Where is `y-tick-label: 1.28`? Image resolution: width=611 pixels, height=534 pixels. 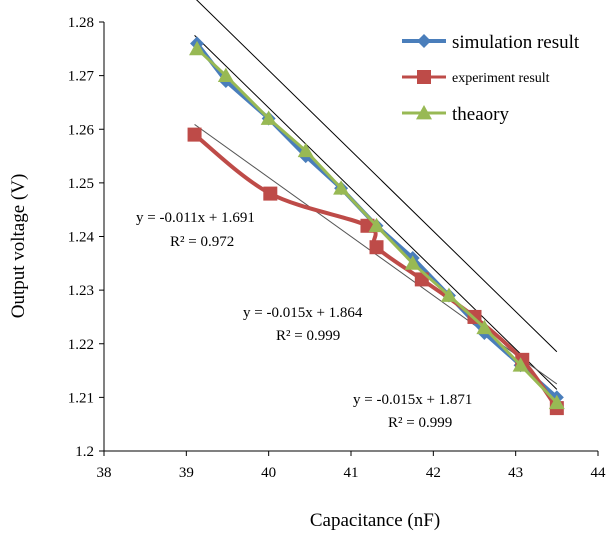
y-tick-label: 1.28 is located at coordinates (81, 23).